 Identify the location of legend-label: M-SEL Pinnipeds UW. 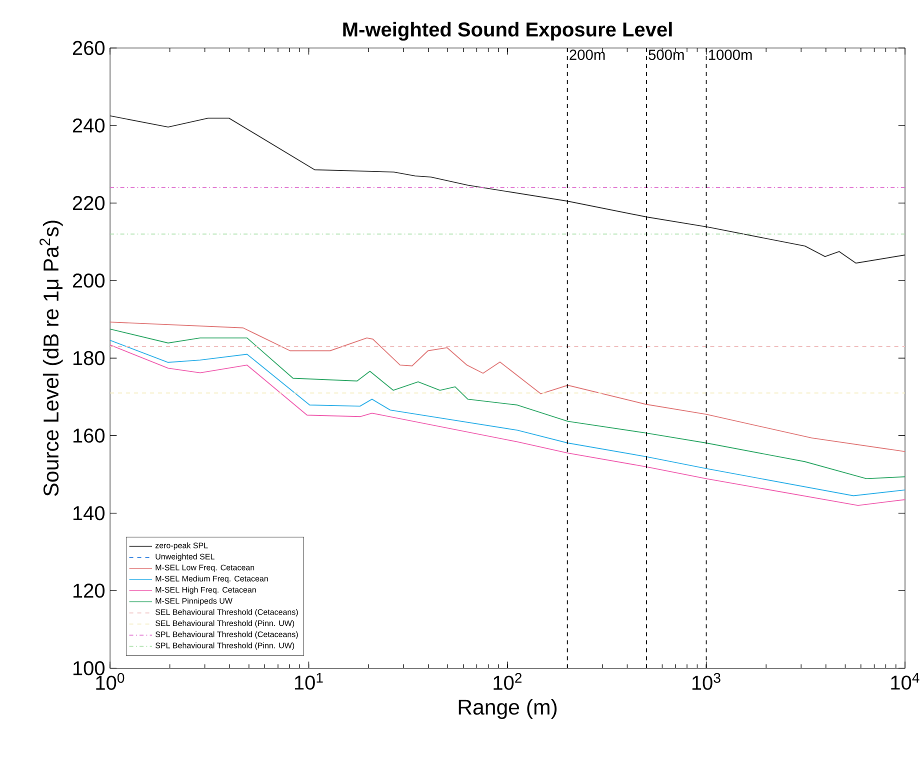
(194, 602).